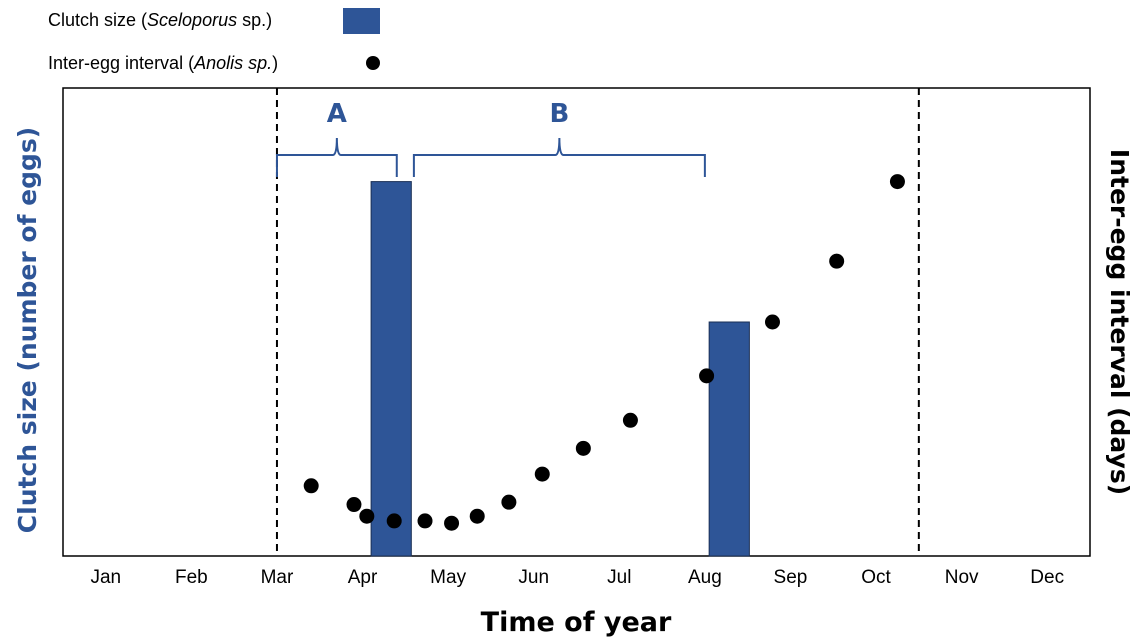 This screenshot has width=1134, height=641. Describe the element at coordinates (105, 577) in the screenshot. I see `x-tick-jan: Jan` at that location.